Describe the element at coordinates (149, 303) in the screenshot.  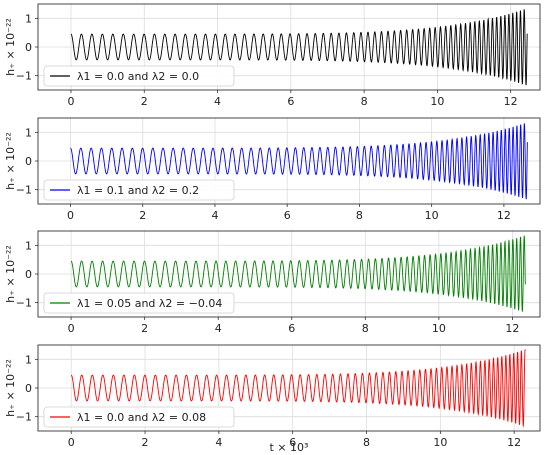
I see `legend-label: λ1 = 0.05 and λ2 = −0.04` at that location.